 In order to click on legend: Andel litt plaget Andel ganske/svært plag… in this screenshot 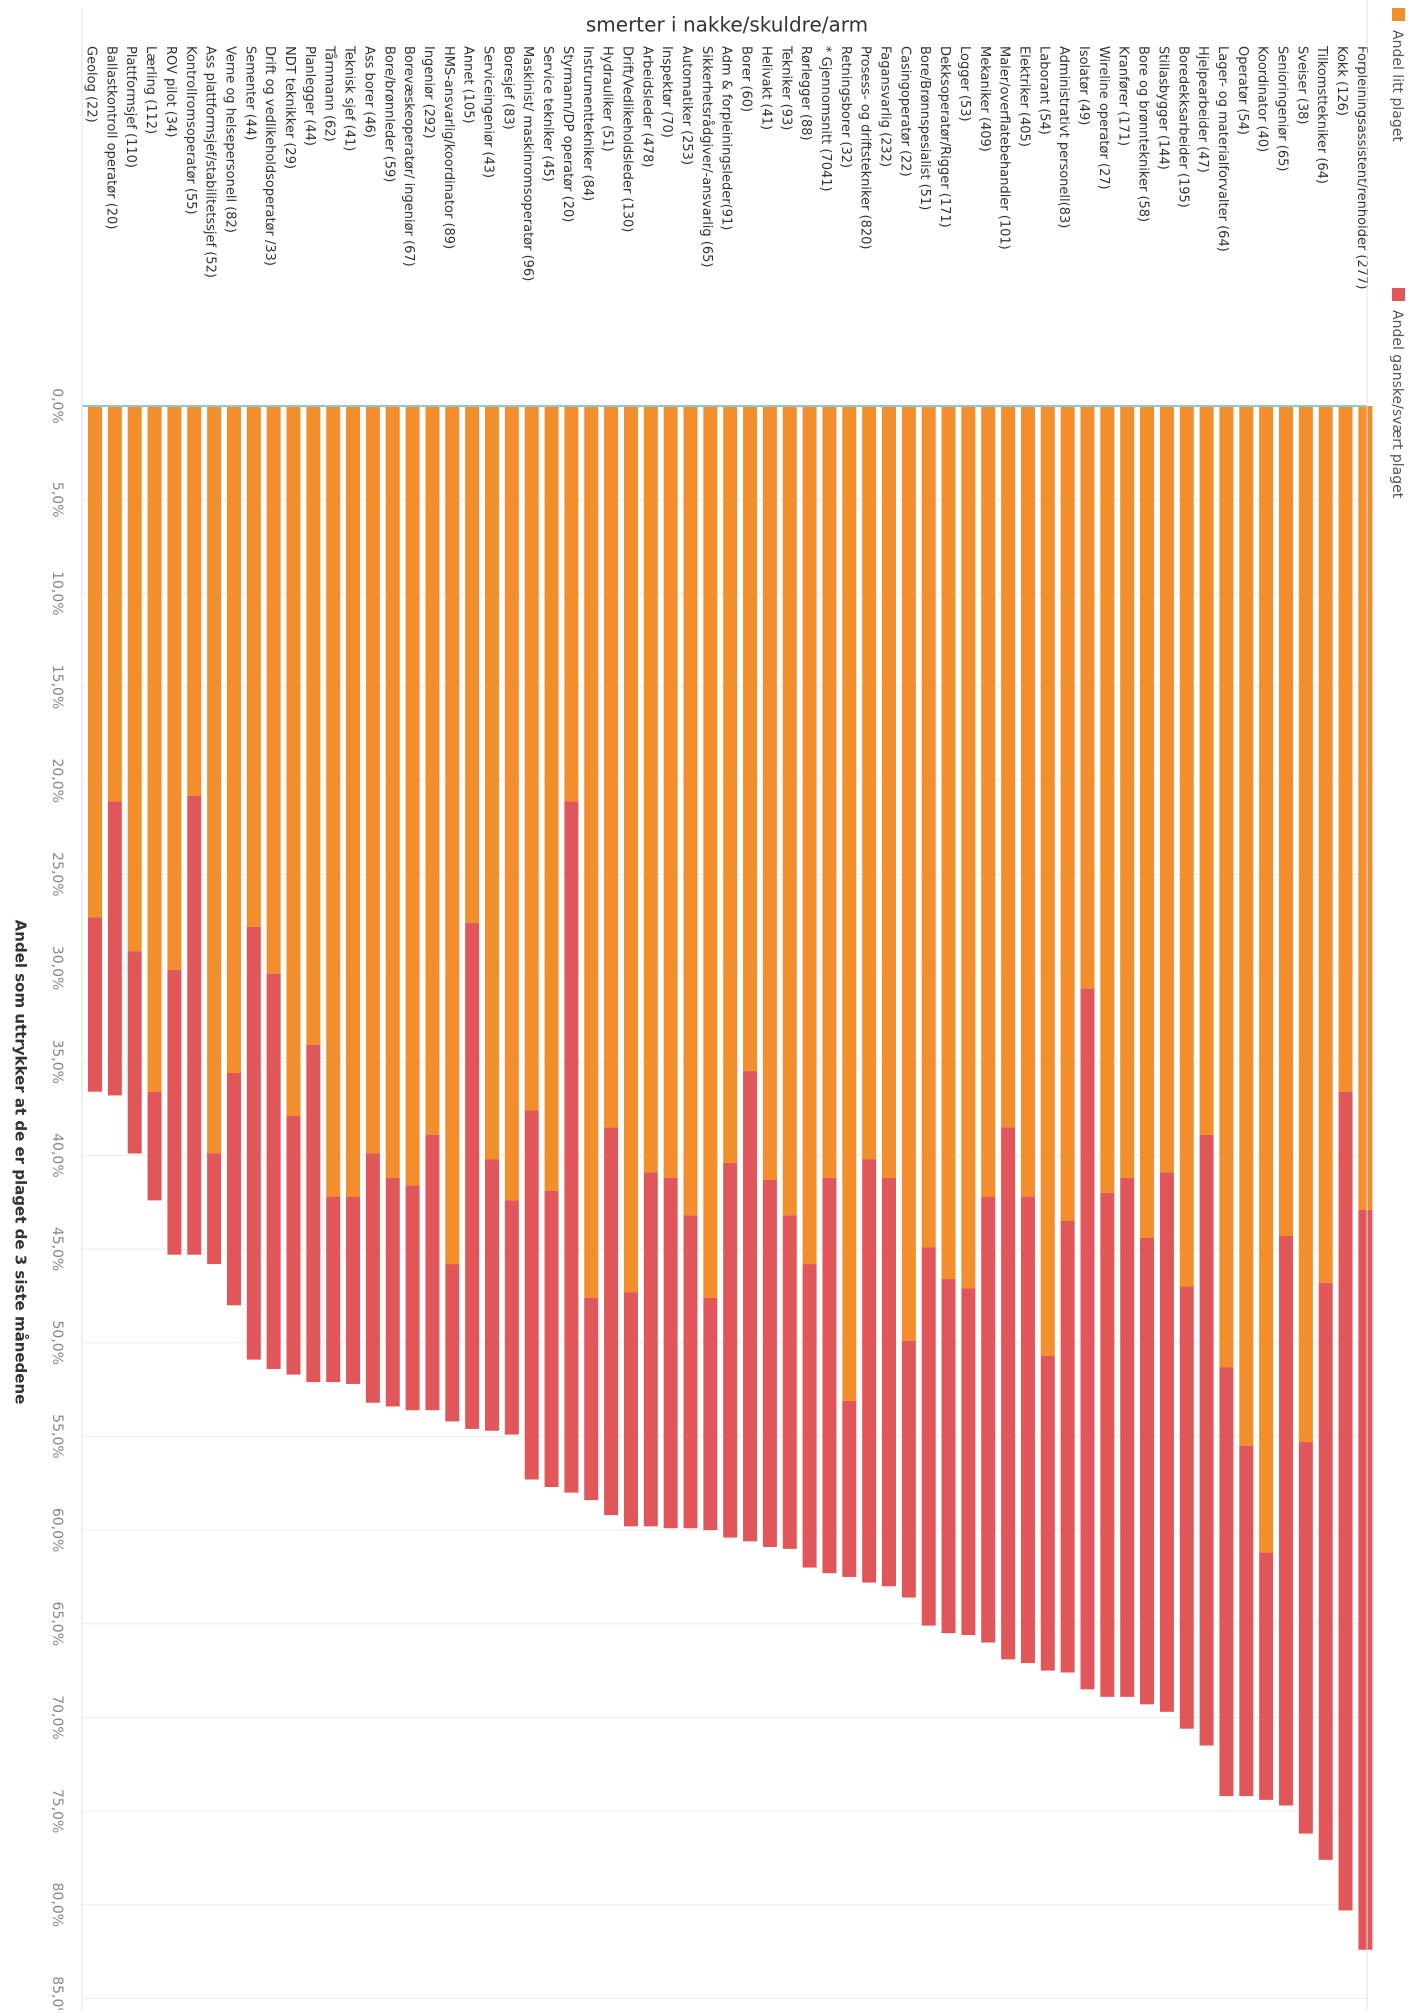, I will do `click(1397, 253)`.